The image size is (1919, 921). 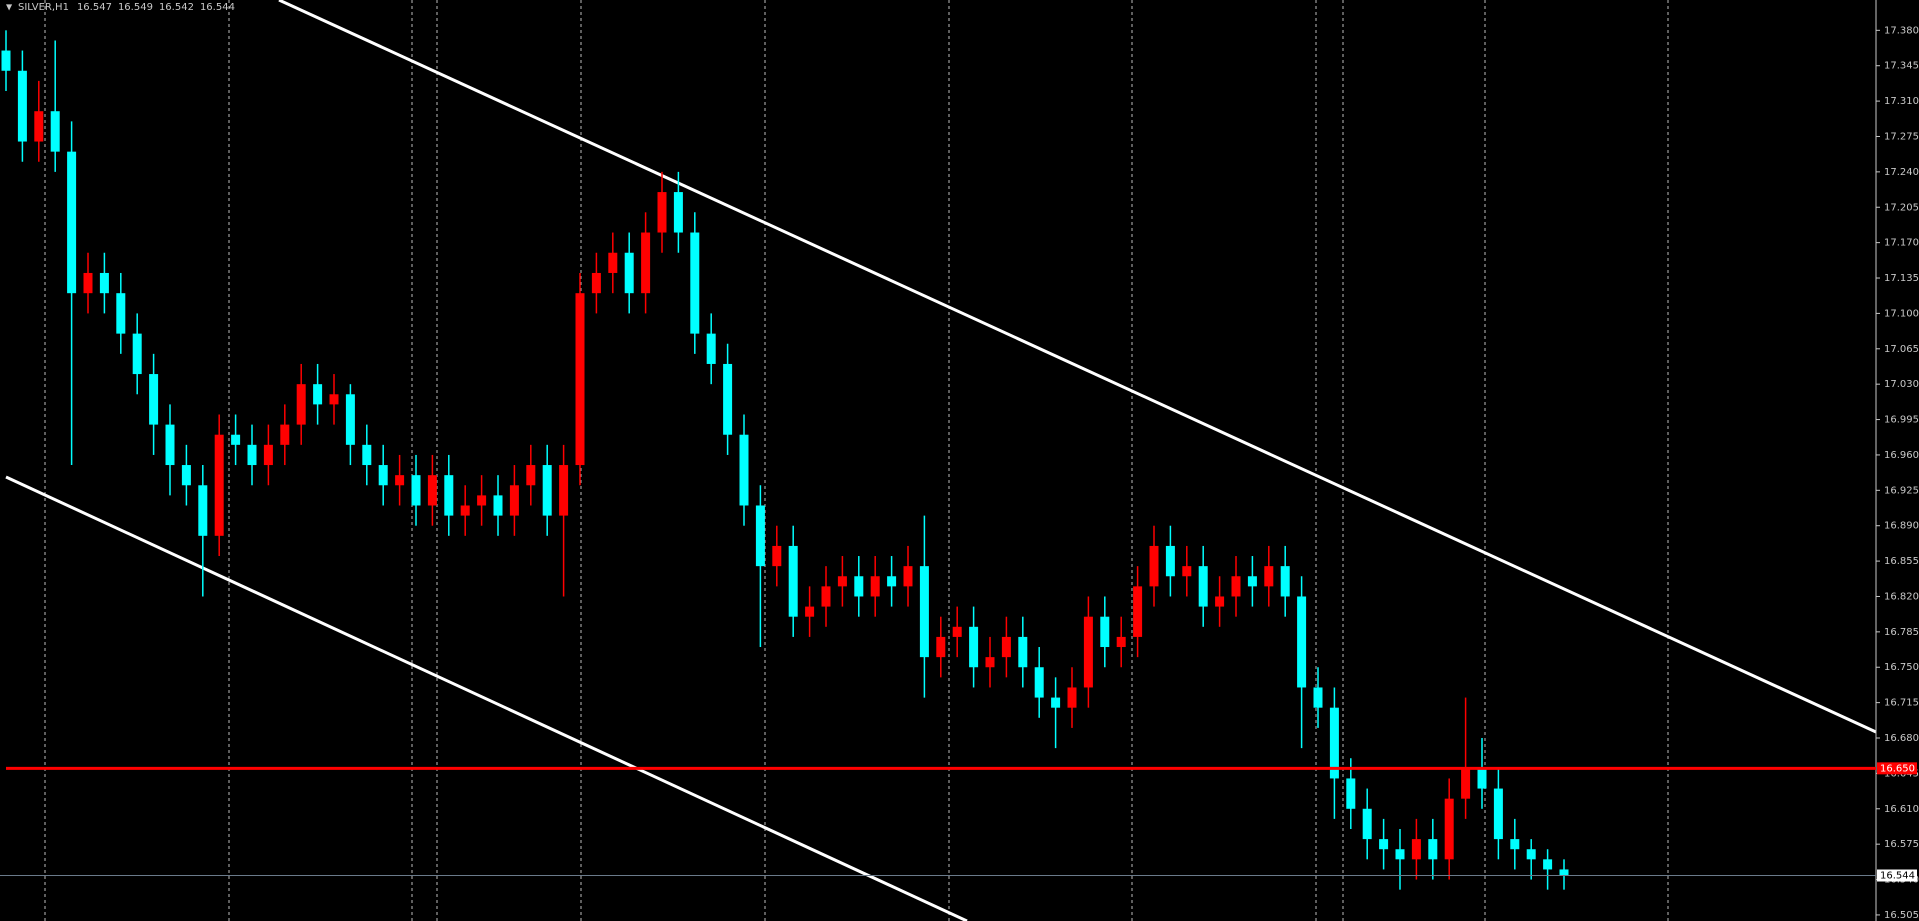 I want to click on y-tick-label: 17.240, so click(x=1901, y=172).